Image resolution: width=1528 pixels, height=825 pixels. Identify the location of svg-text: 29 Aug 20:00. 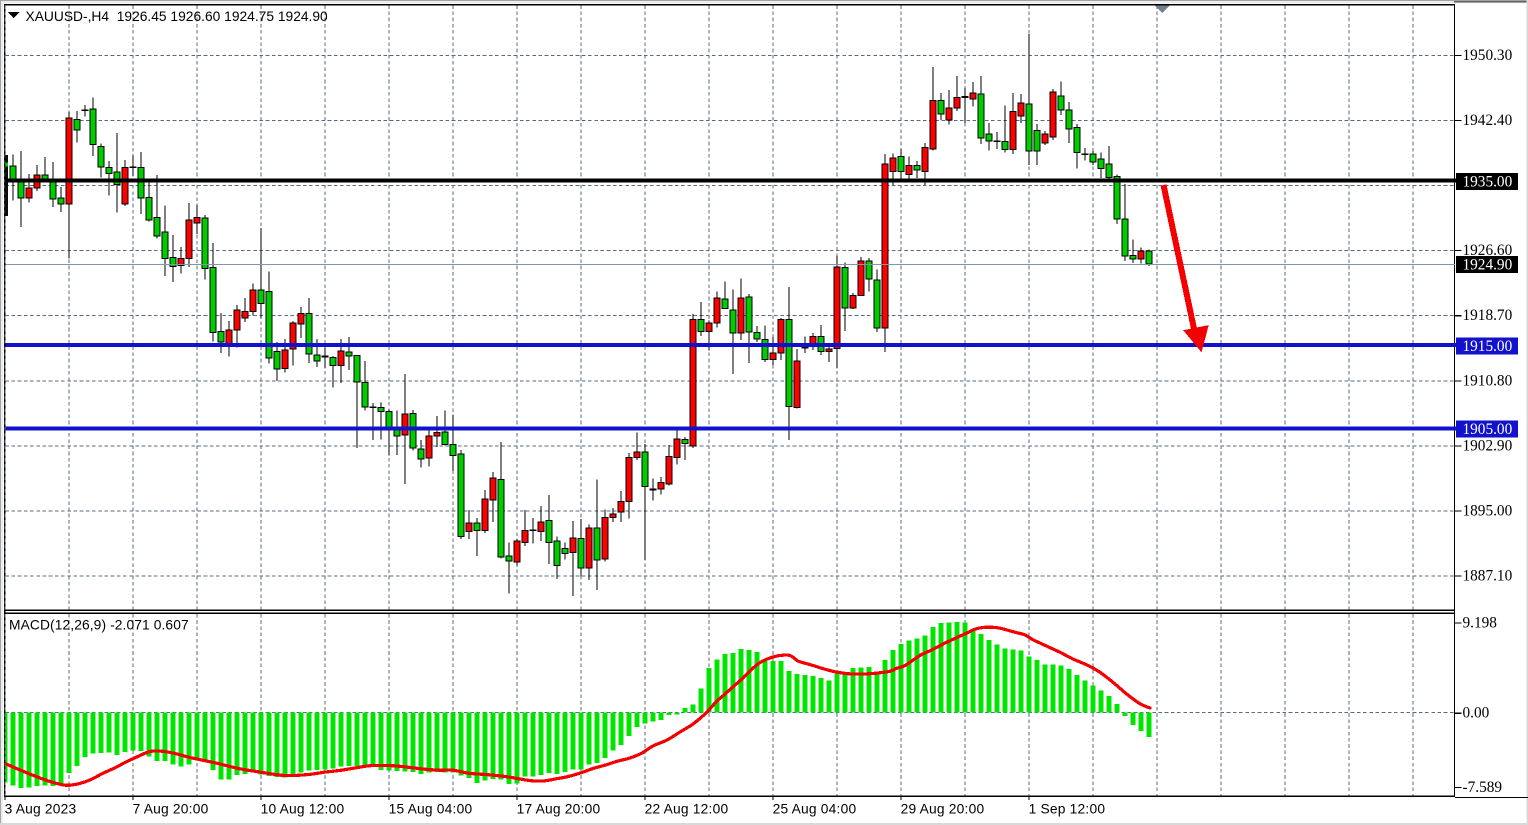
(943, 809).